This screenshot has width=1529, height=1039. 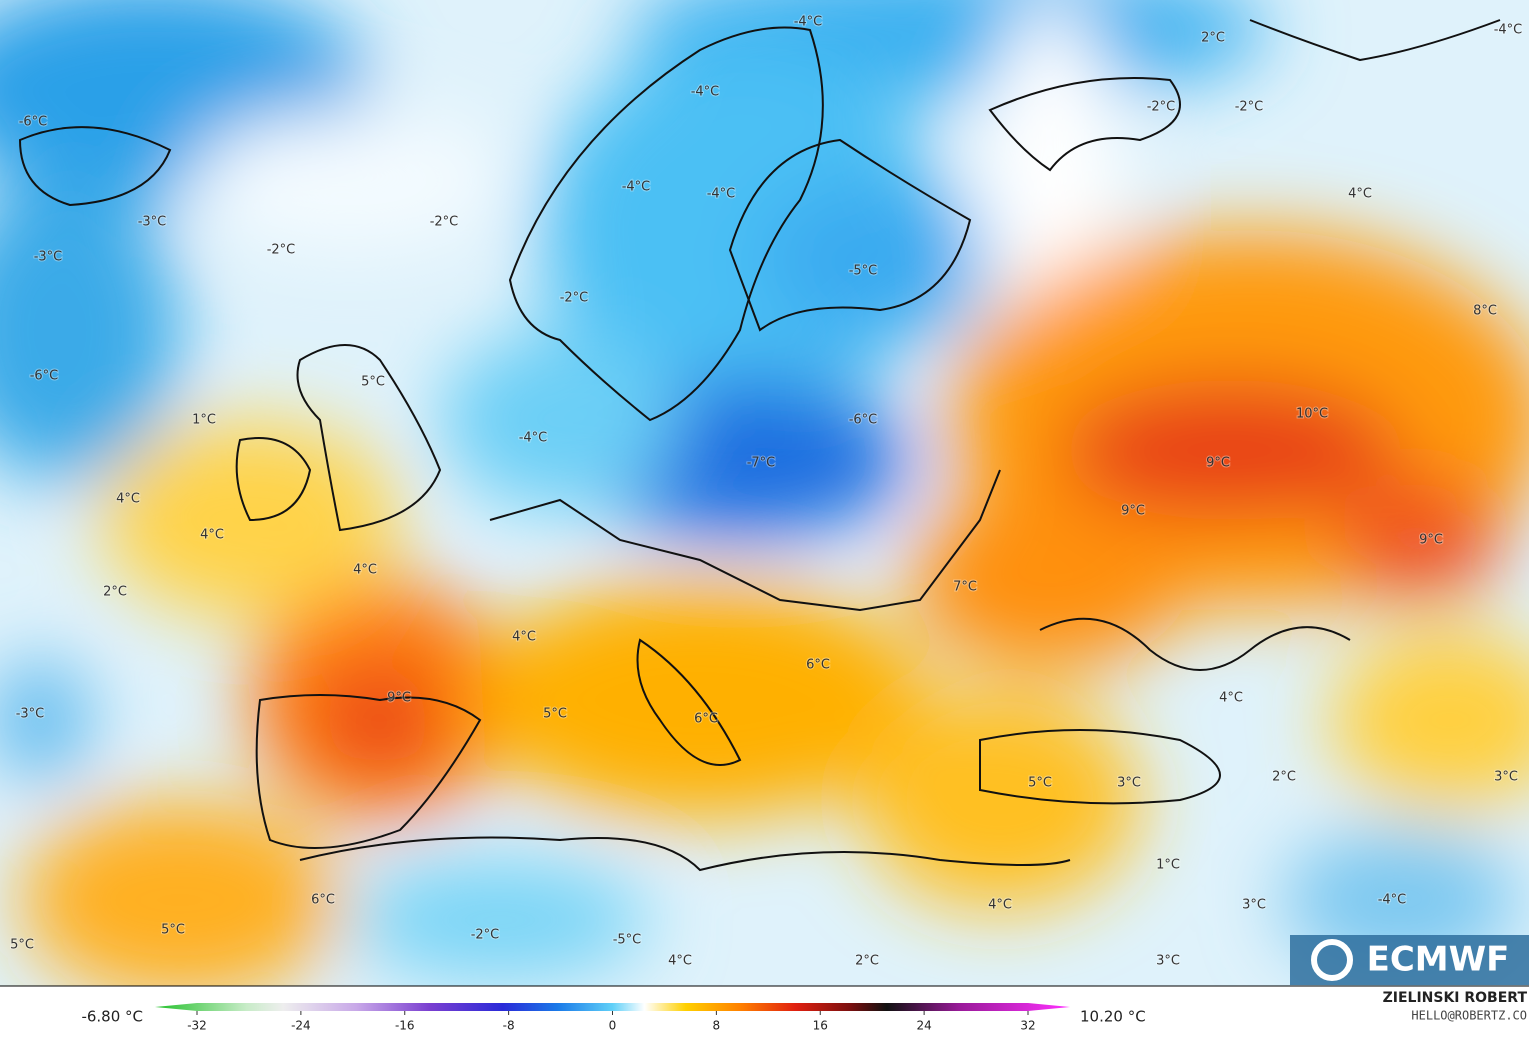 What do you see at coordinates (1485, 311) in the screenshot?
I see `temperature-label: 8°C` at bounding box center [1485, 311].